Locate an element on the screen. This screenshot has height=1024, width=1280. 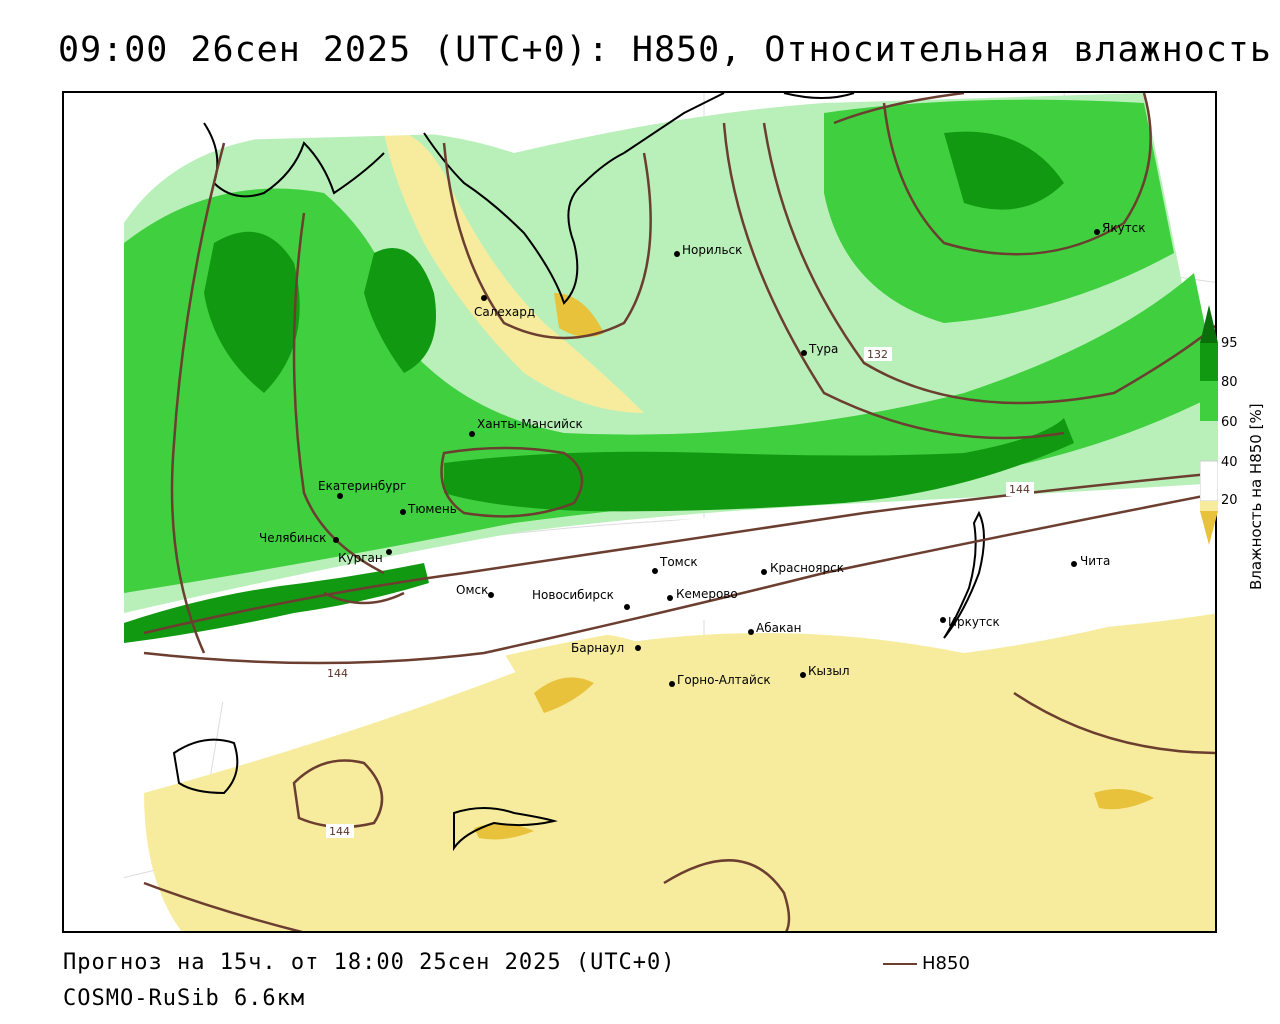
outside-domain-top is located at coordinates (414, 118).